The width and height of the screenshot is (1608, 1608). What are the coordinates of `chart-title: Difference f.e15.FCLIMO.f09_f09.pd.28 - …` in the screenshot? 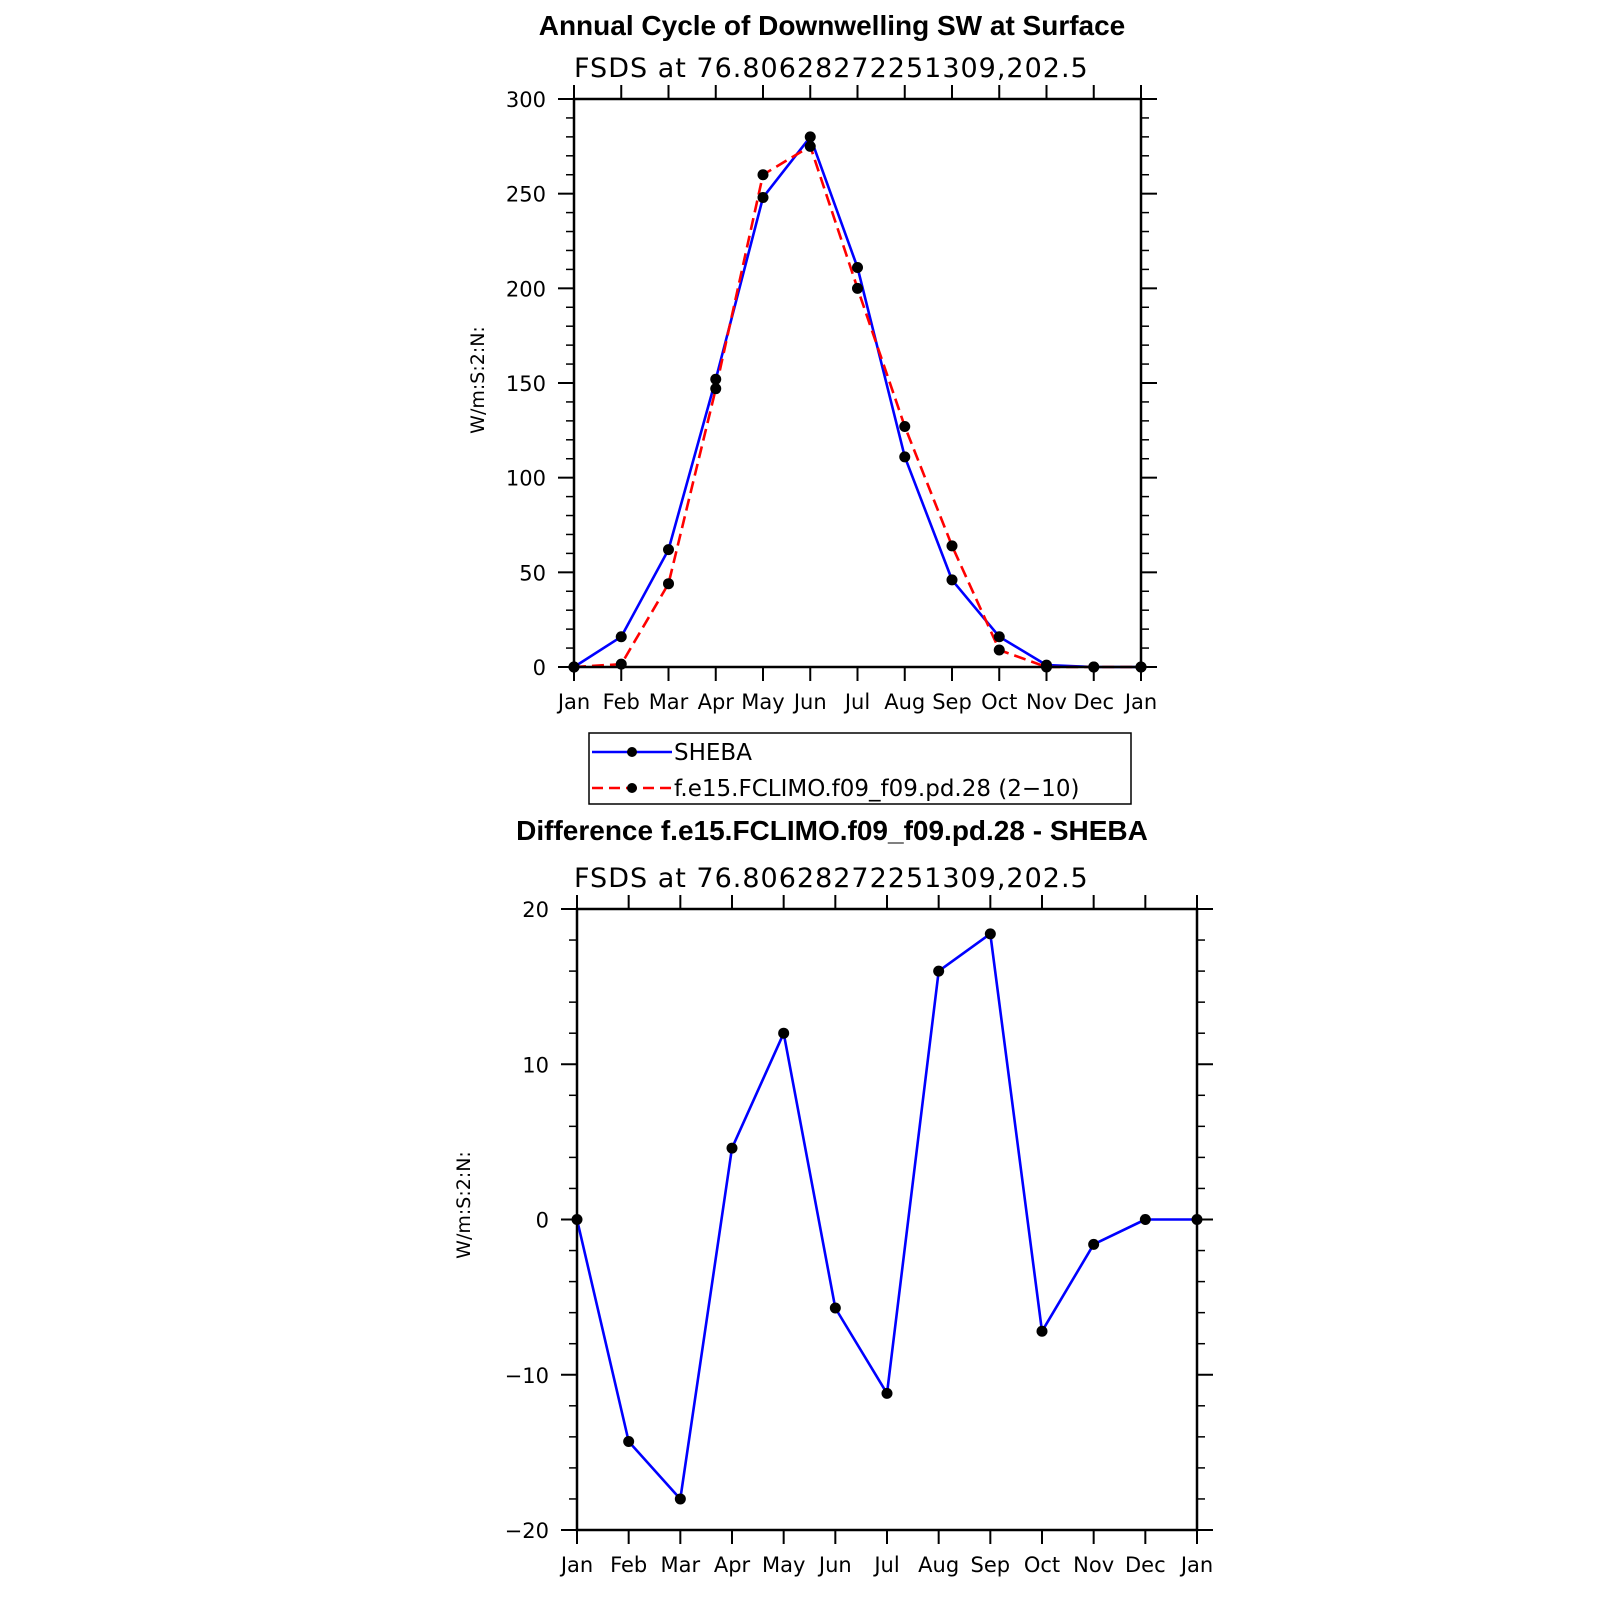 It's located at (832, 830).